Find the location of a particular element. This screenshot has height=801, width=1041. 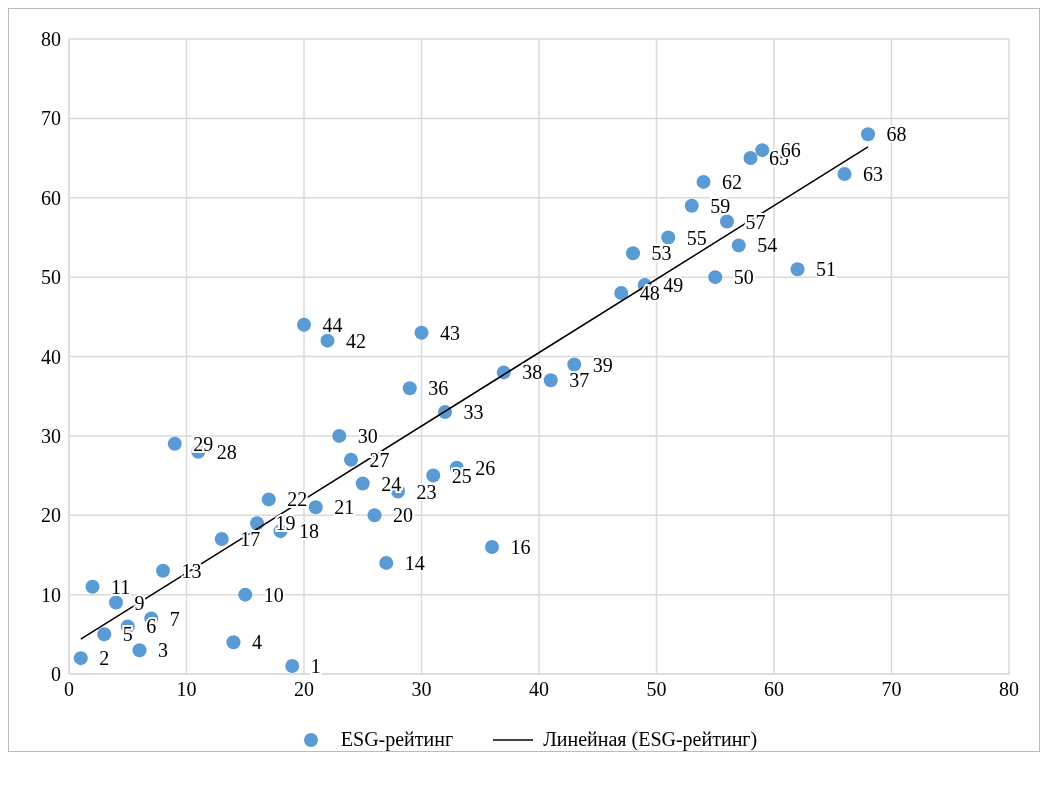

y-tick-label: 30 is located at coordinates (51, 435).